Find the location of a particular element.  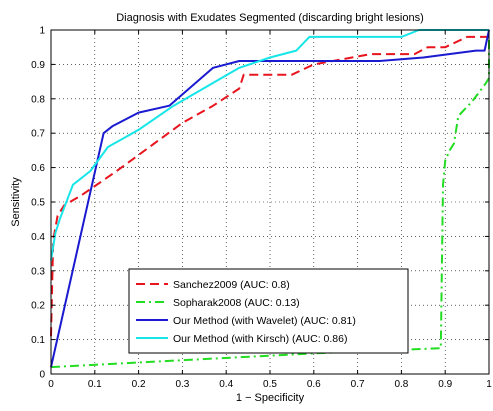

legend-label: Sanchez2009 (AUC: 0.8) is located at coordinates (231, 285).